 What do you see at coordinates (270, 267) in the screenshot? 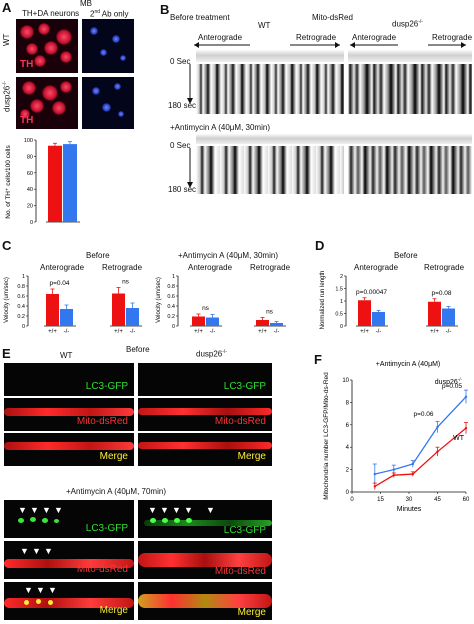
I see `panel-c-treat-retro: Retrograde` at bounding box center [270, 267].